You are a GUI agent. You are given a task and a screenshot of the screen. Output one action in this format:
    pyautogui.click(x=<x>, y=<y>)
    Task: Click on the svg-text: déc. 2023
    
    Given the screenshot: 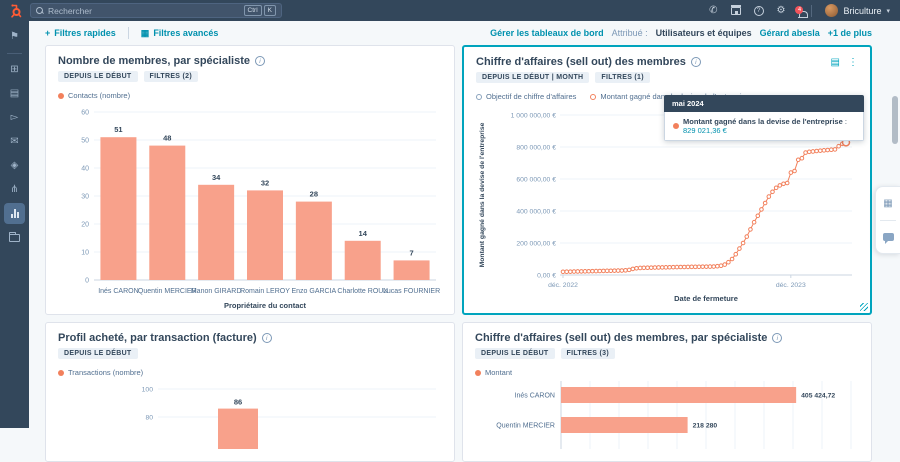 What is the action you would take?
    pyautogui.click(x=791, y=285)
    